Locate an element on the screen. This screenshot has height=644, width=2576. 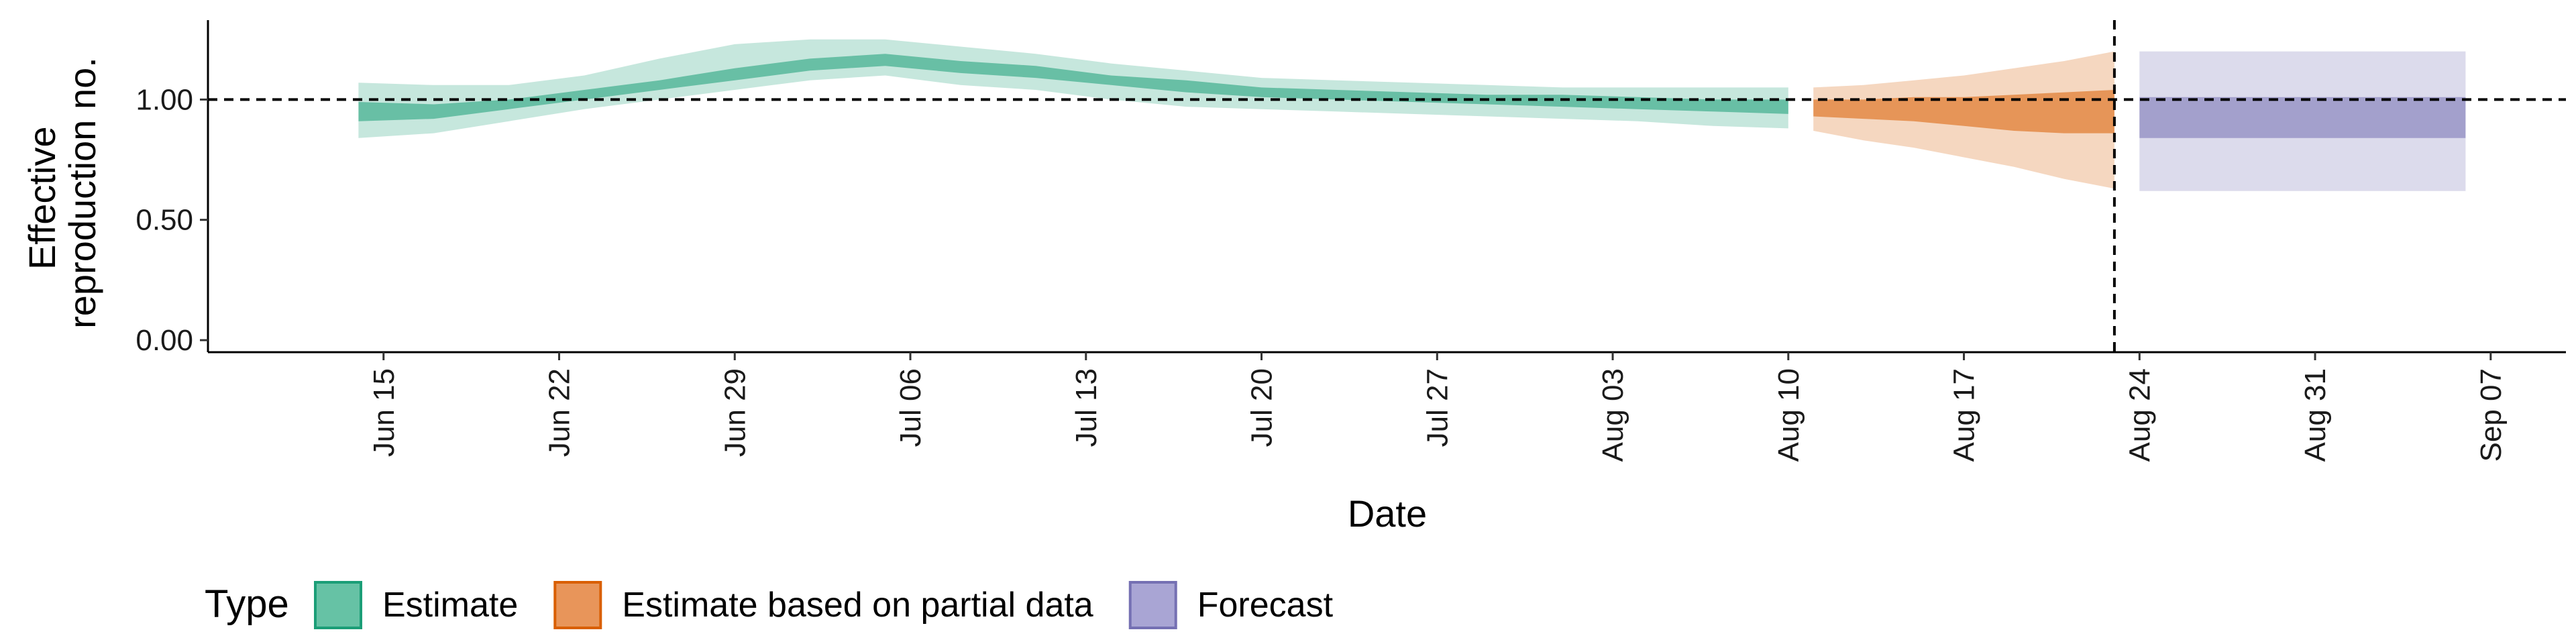
x-tick-label: Aug 10 is located at coordinates (1788, 415).